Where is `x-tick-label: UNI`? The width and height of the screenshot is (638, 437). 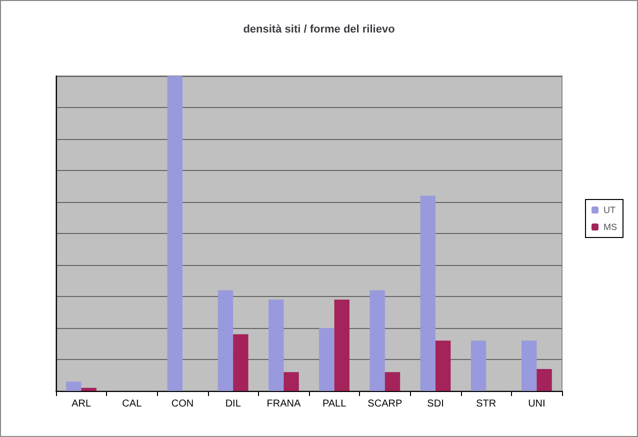
x-tick-label: UNI is located at coordinates (537, 404).